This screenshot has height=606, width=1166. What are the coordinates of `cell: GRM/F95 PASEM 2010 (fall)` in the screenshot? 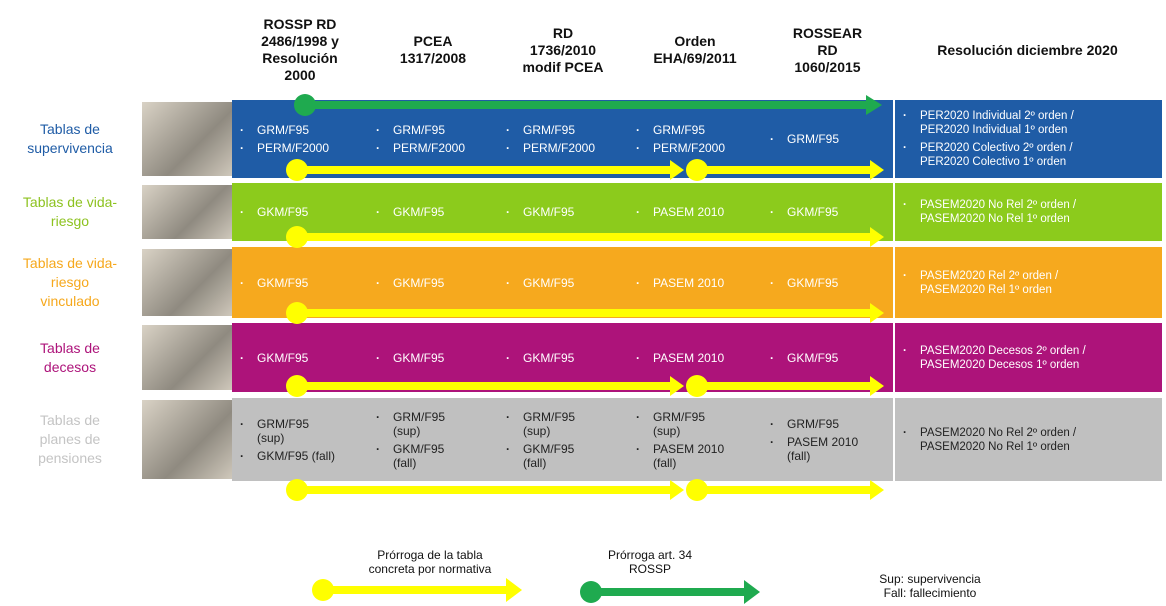 It's located at (827, 439).